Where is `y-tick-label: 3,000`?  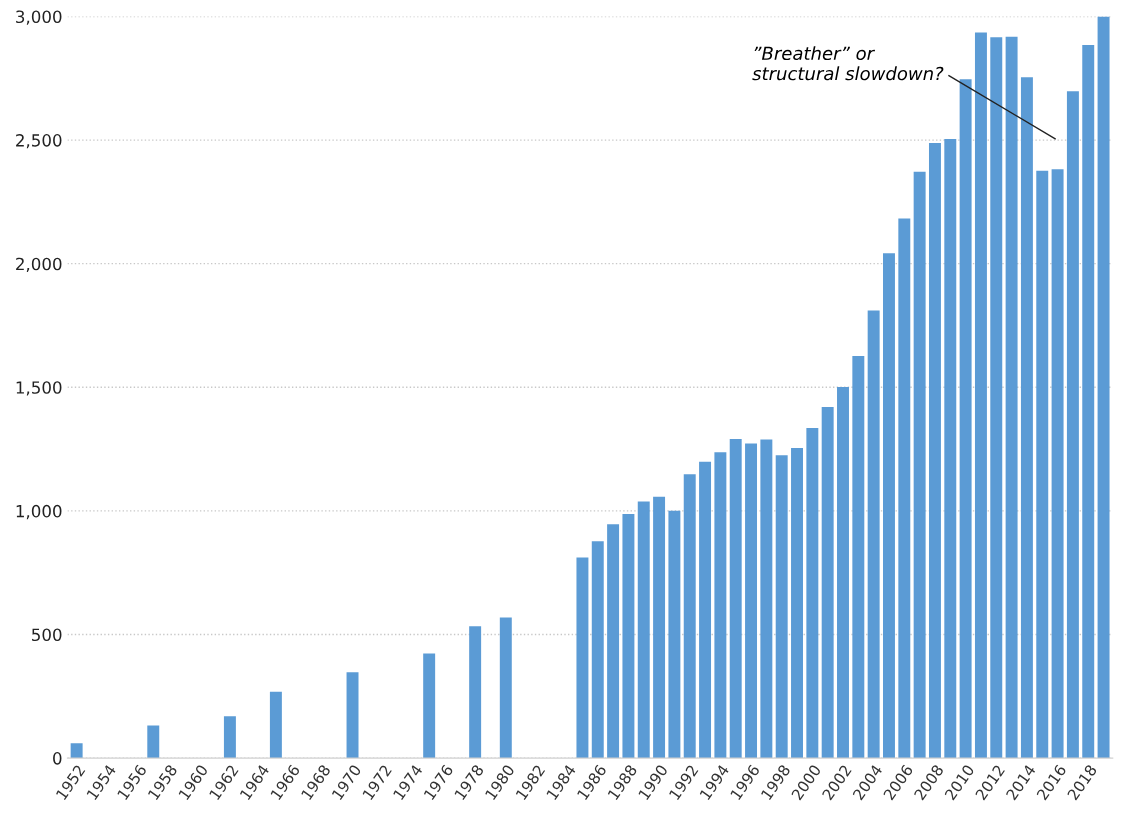
y-tick-label: 3,000 is located at coordinates (39, 17).